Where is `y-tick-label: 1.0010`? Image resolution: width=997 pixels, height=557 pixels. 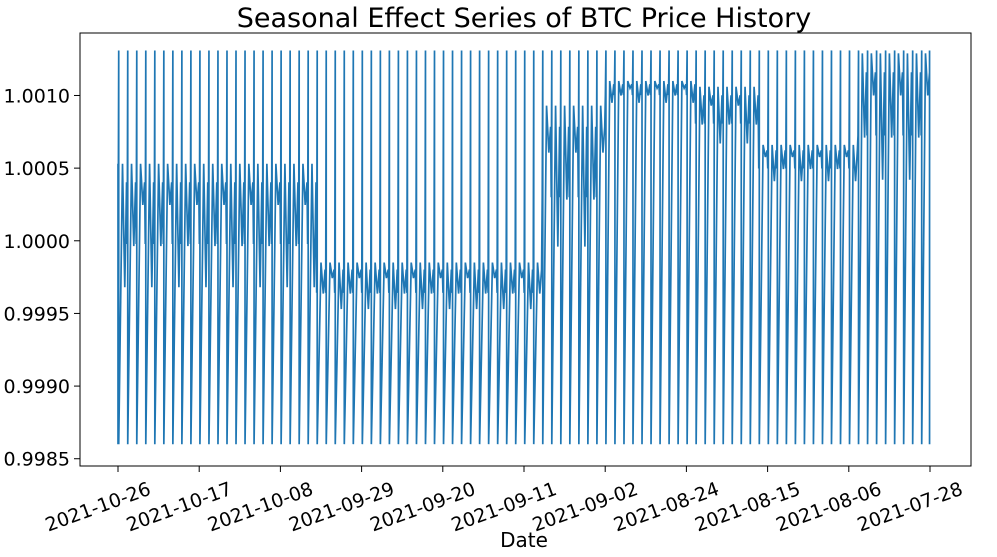
y-tick-label: 1.0010 is located at coordinates (37, 96).